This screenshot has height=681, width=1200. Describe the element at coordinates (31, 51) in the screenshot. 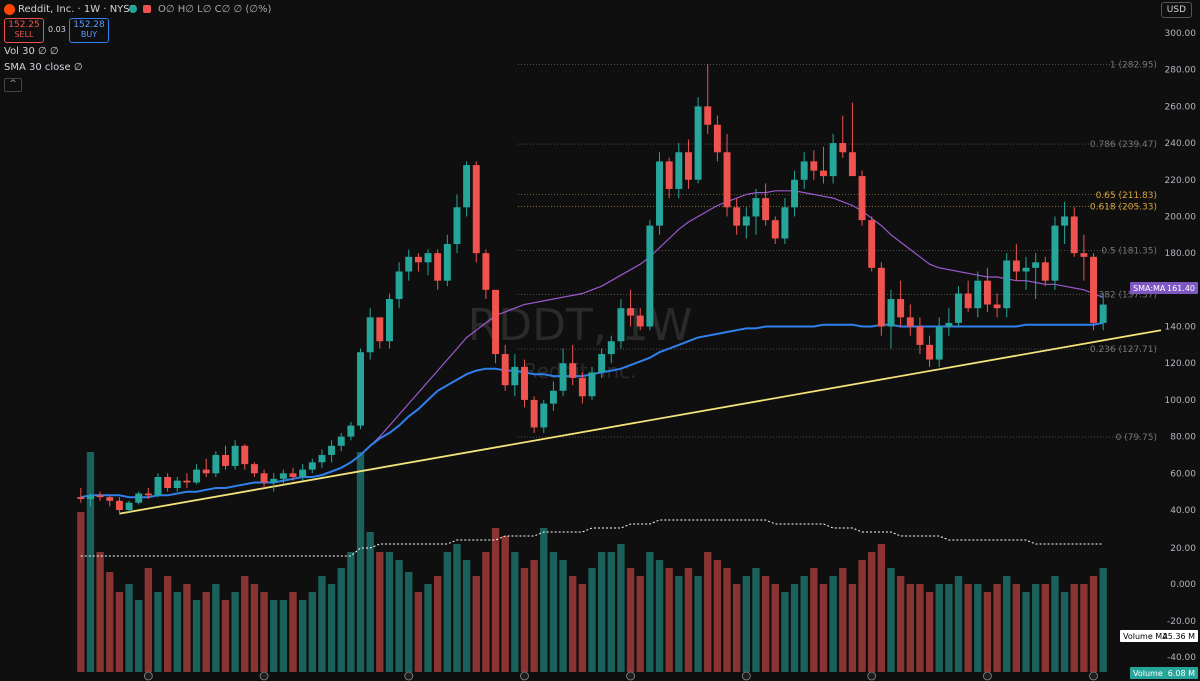

I see `volume-indicator-legend: Vol 30 ∅ ∅` at that location.